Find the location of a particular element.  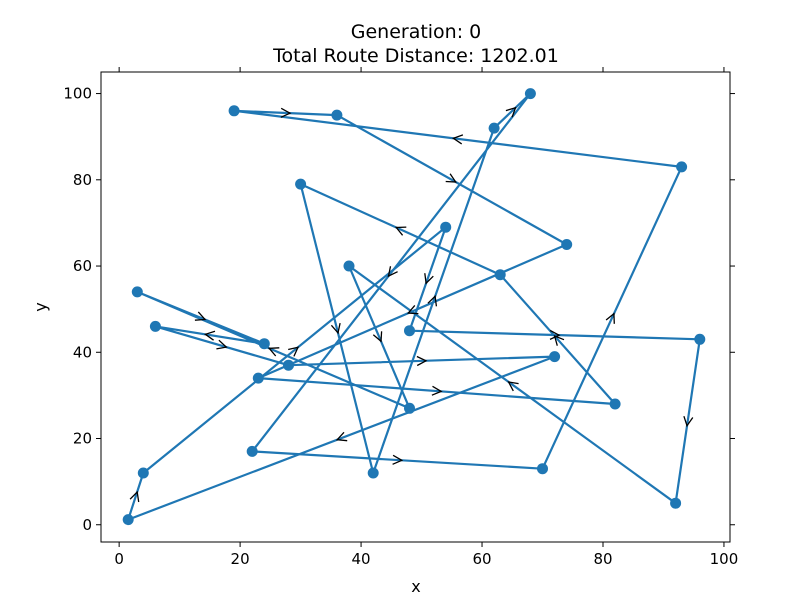

chart-subtitle: Total Route Distance: 1202.01 is located at coordinates (415, 56).